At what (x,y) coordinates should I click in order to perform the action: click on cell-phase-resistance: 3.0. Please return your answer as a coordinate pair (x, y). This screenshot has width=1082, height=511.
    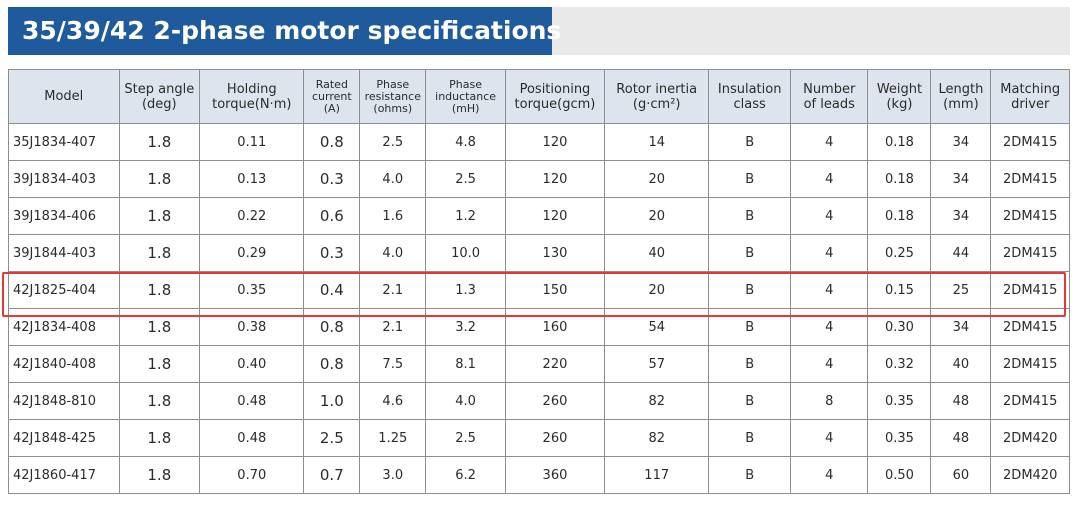
    Looking at the image, I should click on (393, 475).